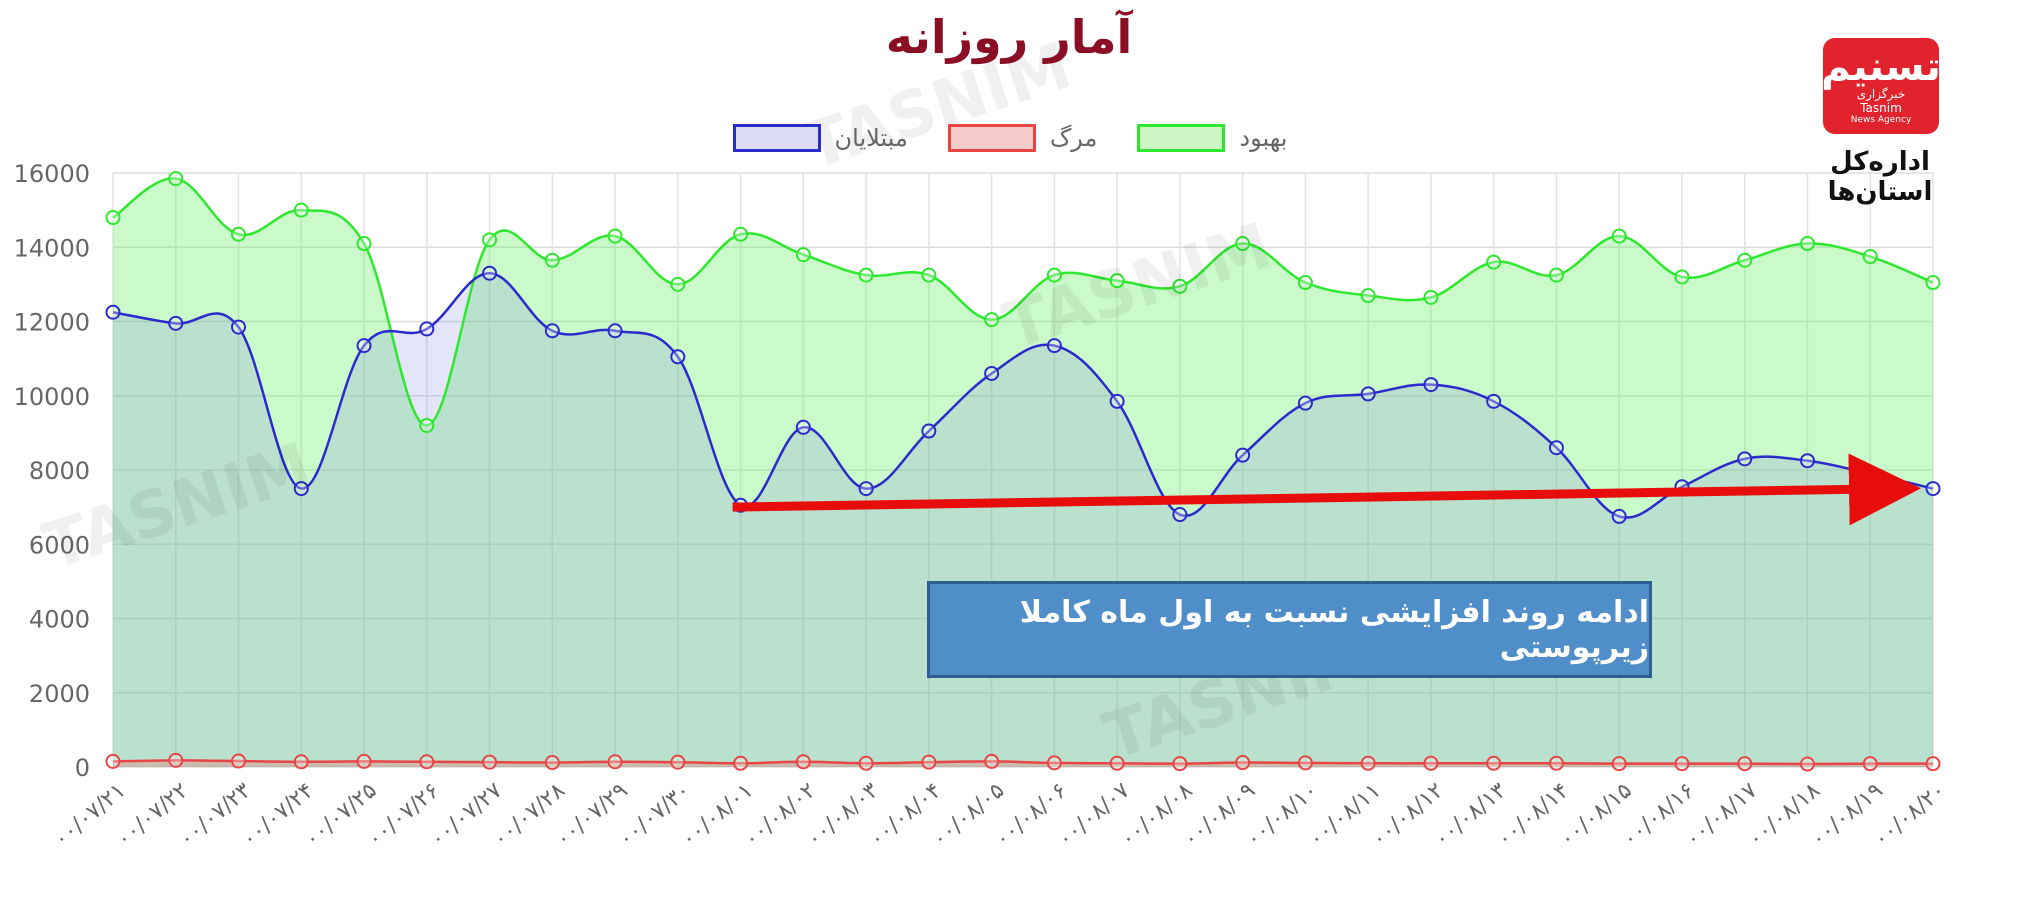 The height and width of the screenshot is (902, 2018). Describe the element at coordinates (1881, 119) in the screenshot. I see `logo-tagline: News Agency` at that location.